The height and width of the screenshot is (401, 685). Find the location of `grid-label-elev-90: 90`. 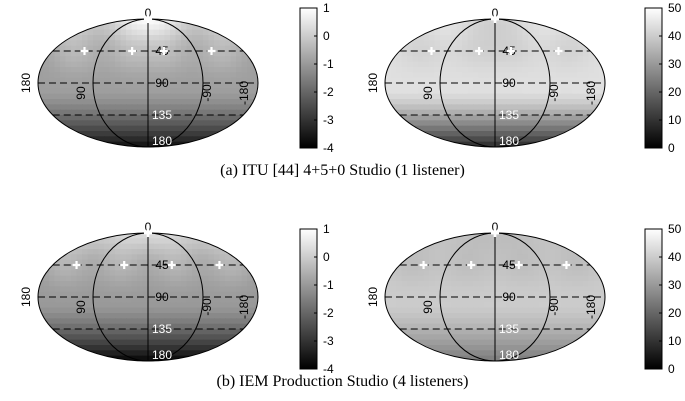

grid-label-elev-90: 90 is located at coordinates (509, 83).